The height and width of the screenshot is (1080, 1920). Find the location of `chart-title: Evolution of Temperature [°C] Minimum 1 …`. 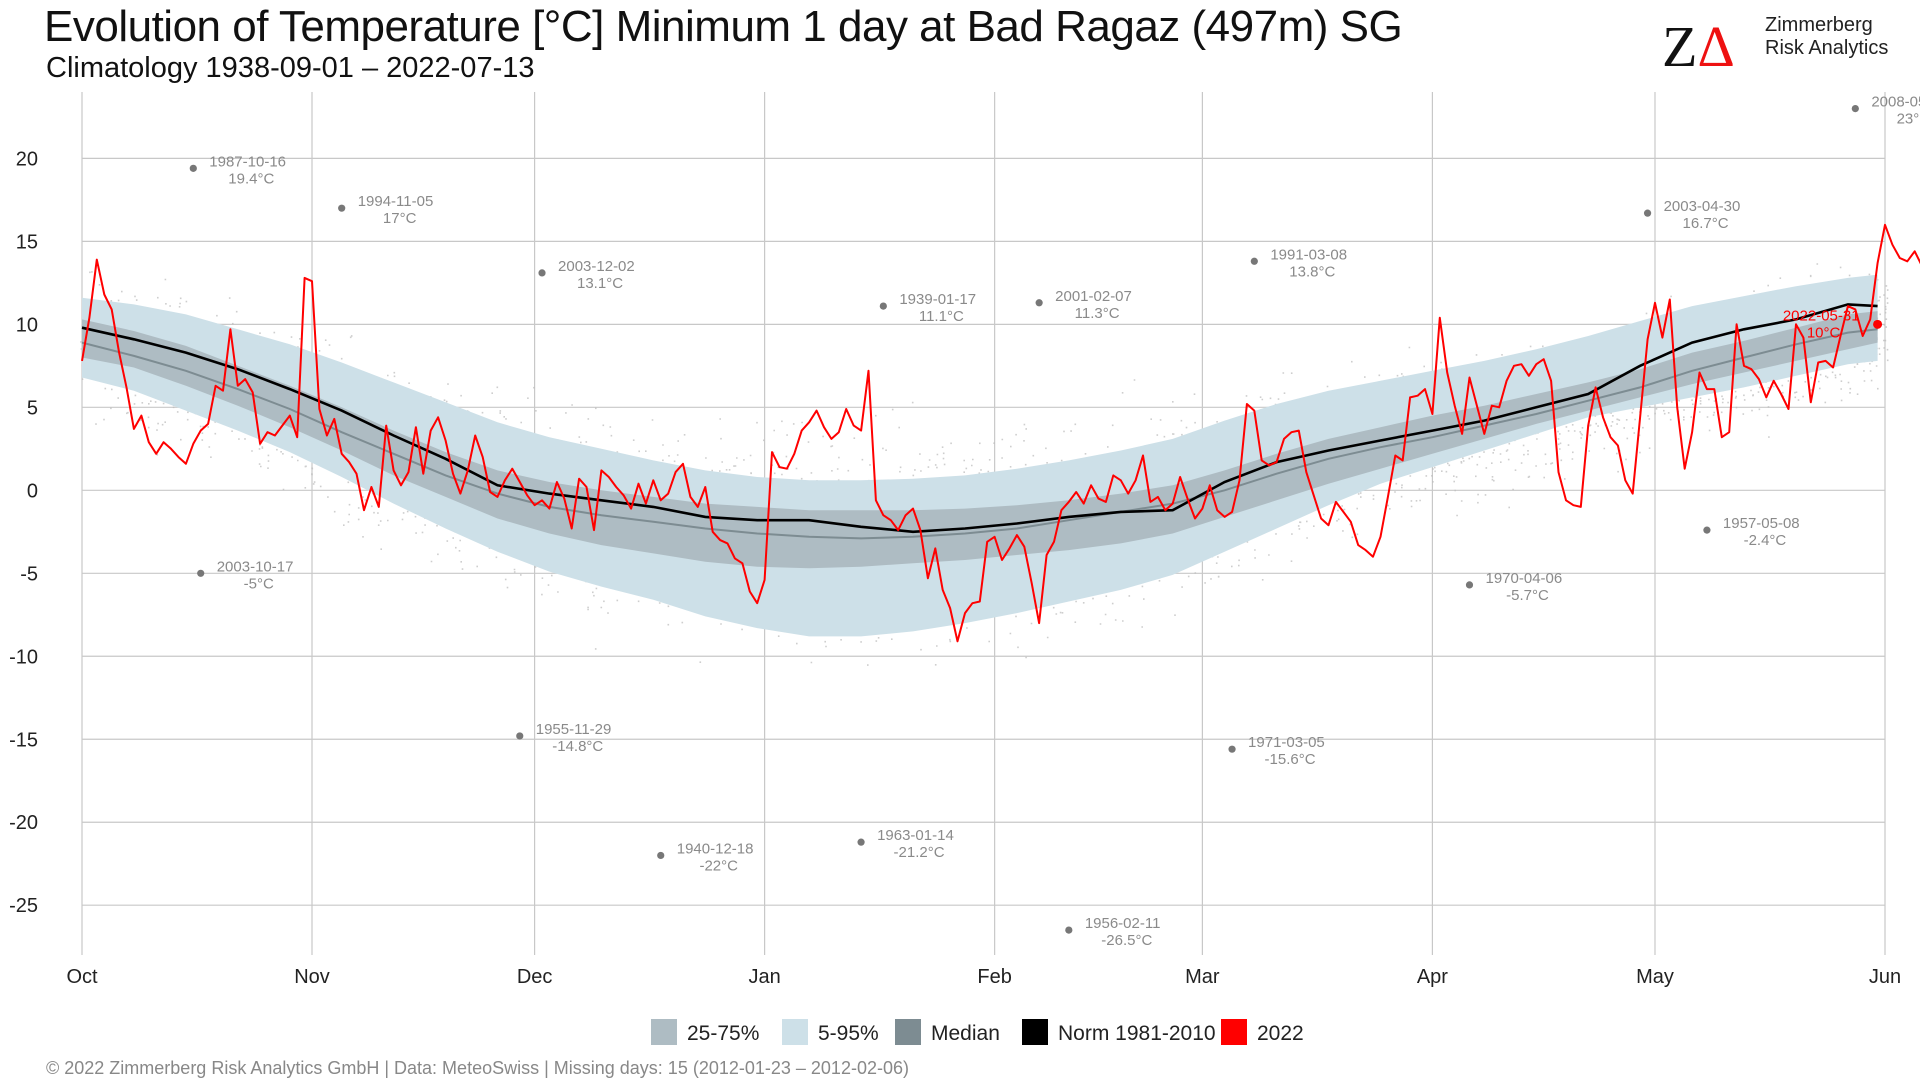

chart-title: Evolution of Temperature [°C] Minimum 1 … is located at coordinates (723, 26).